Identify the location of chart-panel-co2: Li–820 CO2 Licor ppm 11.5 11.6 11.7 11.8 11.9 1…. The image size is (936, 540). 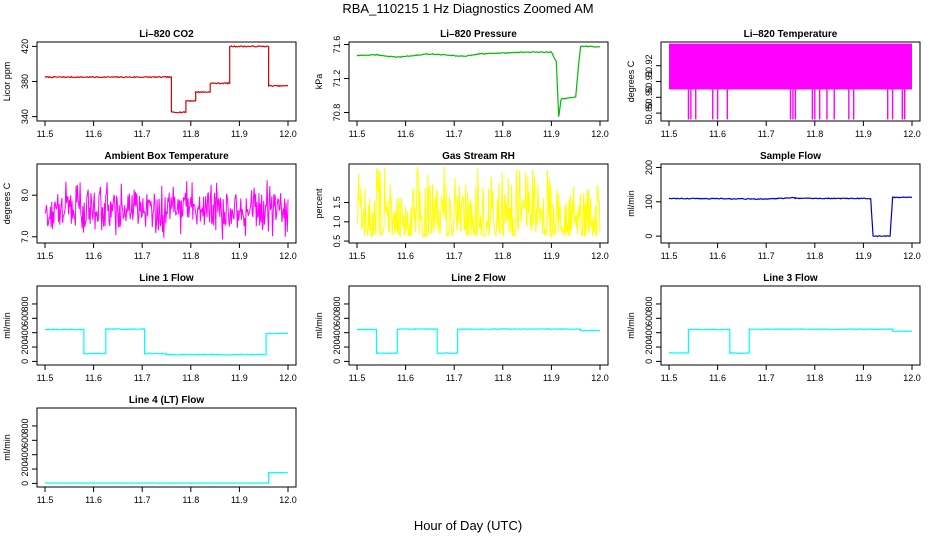
(149, 84).